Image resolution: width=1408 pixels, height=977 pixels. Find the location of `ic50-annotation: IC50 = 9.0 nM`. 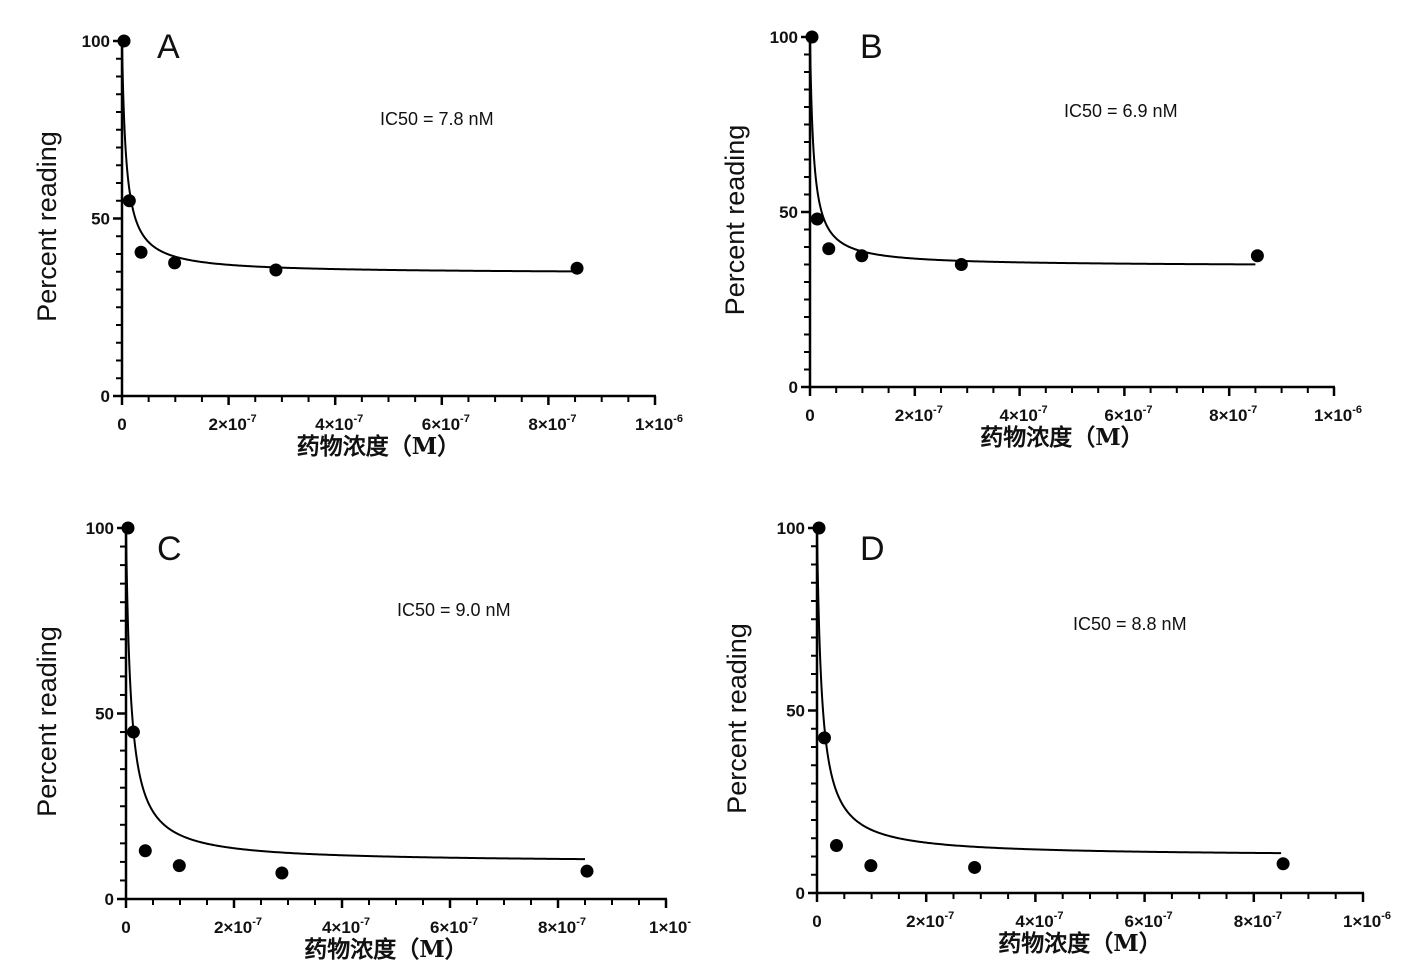

ic50-annotation: IC50 = 9.0 nM is located at coordinates (454, 610).